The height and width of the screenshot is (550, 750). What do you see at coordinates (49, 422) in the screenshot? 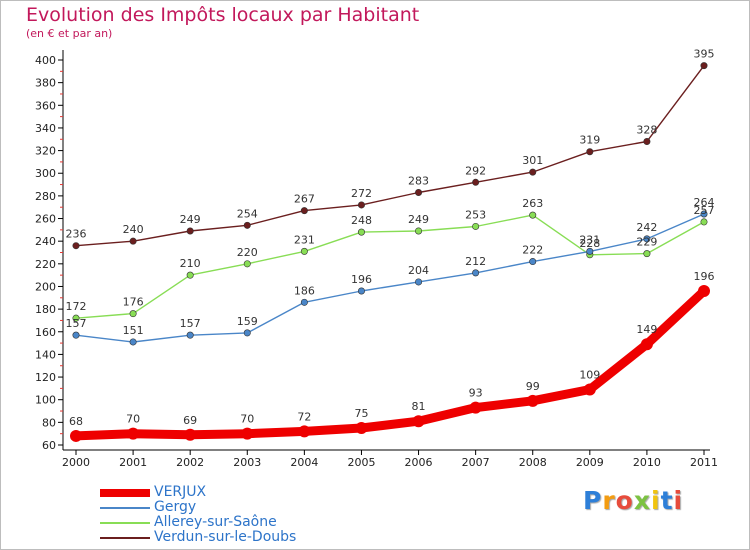
I see `y-tick-label: 80` at bounding box center [49, 422].